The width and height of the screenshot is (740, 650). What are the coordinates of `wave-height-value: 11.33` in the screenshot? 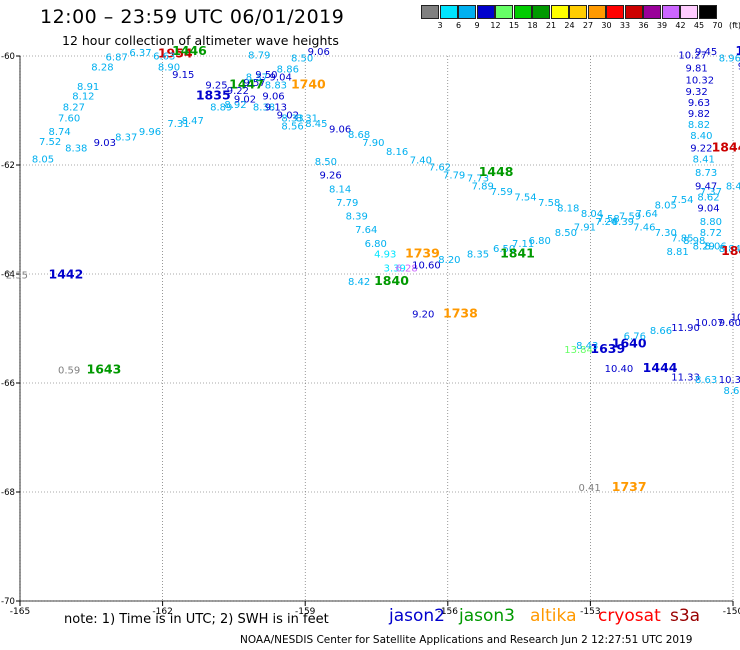 It's located at (685, 377).